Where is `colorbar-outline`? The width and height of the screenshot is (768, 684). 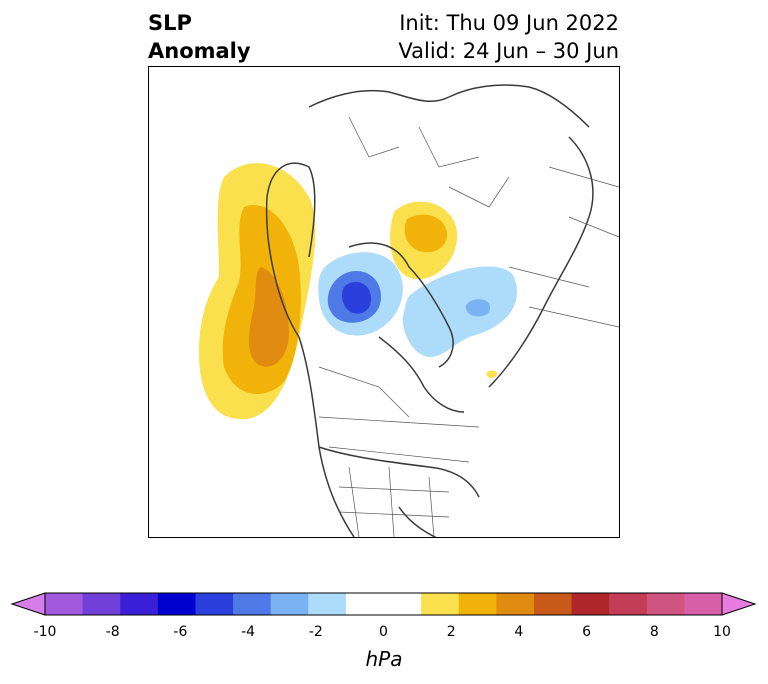 colorbar-outline is located at coordinates (383, 604).